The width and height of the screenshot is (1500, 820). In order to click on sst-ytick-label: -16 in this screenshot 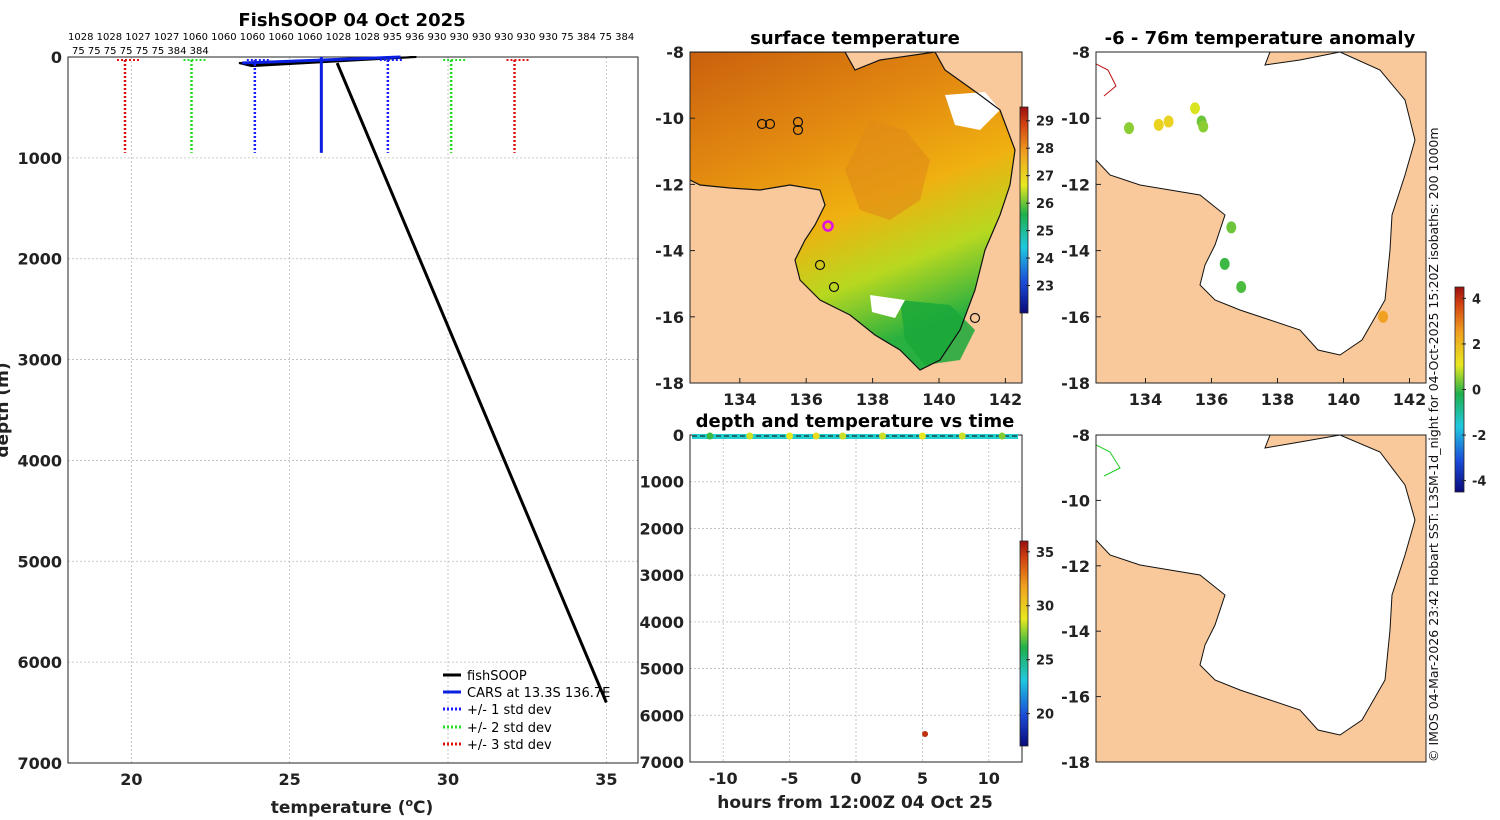, I will do `click(669, 317)`.